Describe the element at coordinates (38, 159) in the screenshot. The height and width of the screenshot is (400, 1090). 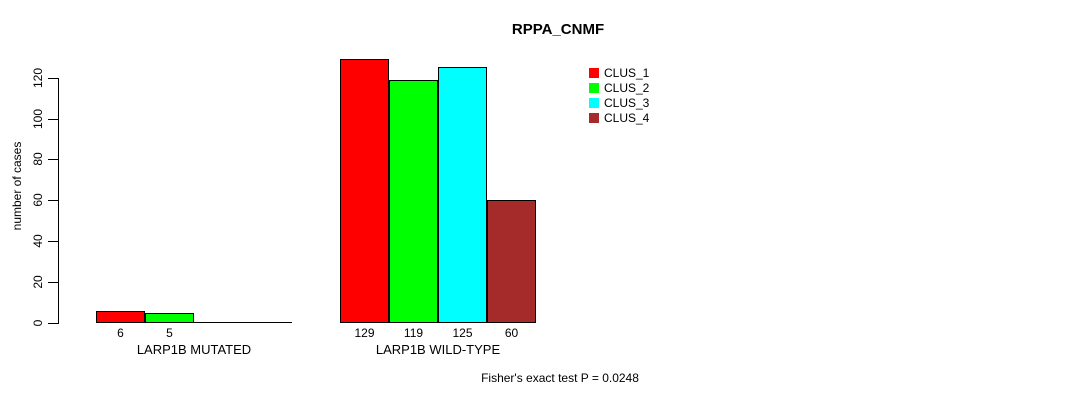
I see `y-tick-label: 80` at that location.